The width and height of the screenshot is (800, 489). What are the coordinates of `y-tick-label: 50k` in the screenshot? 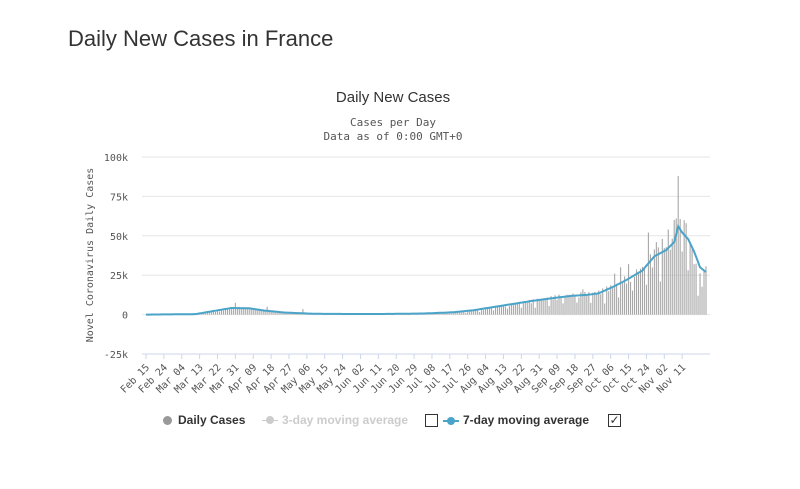 It's located at (119, 237).